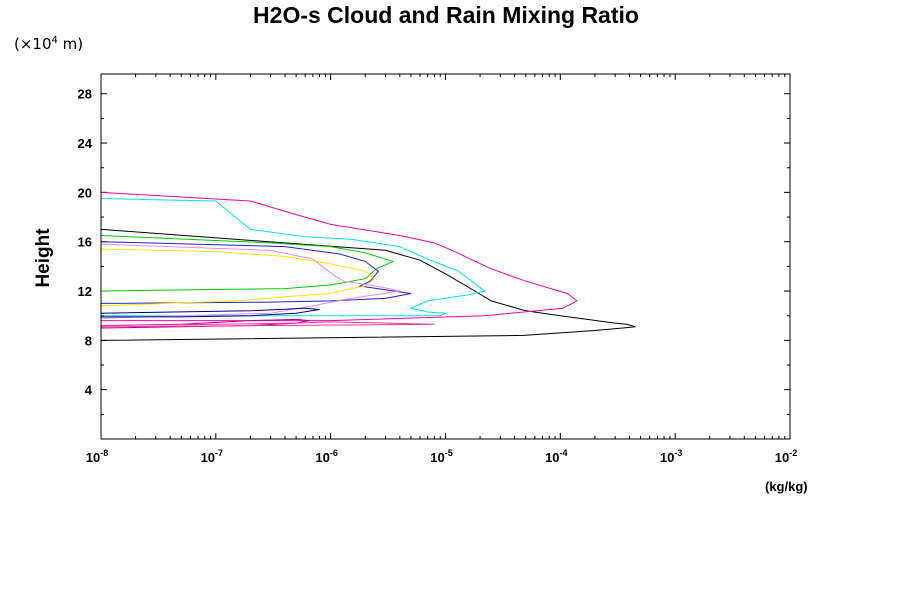 The height and width of the screenshot is (600, 900). Describe the element at coordinates (556, 456) in the screenshot. I see `x-tick-label: 10⁻⁴` at that location.